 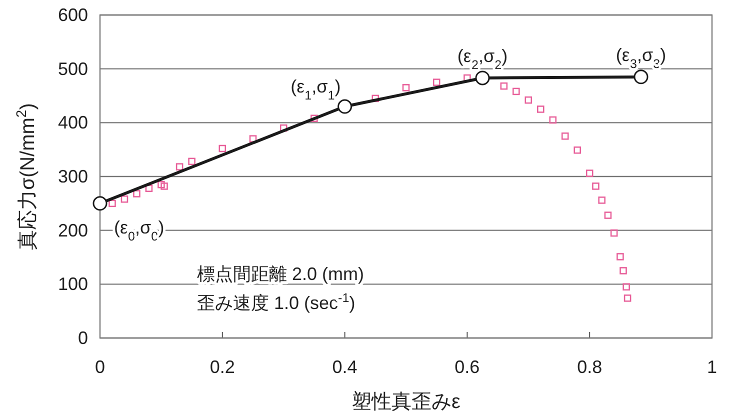 I want to click on y-tick-label: 400, so click(x=73, y=122).